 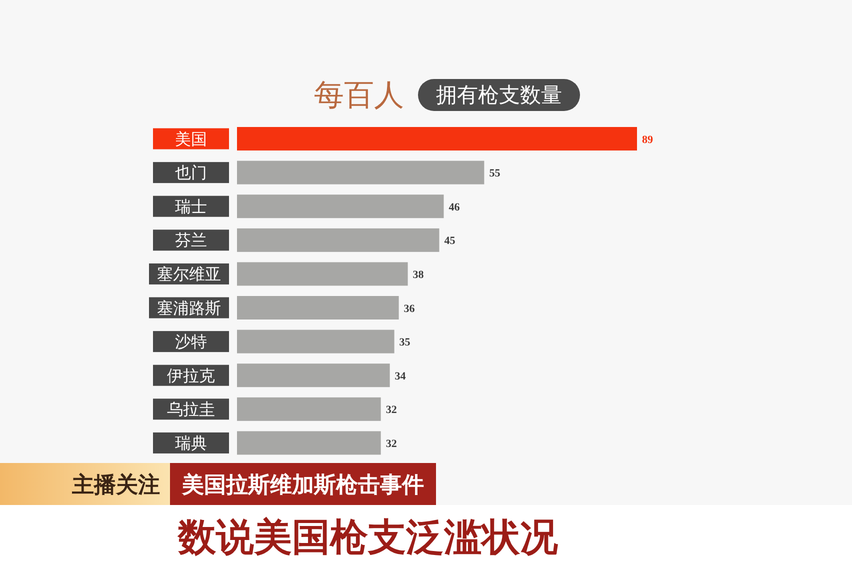 I want to click on subtitle: 拥有枪支数量, so click(x=499, y=95).